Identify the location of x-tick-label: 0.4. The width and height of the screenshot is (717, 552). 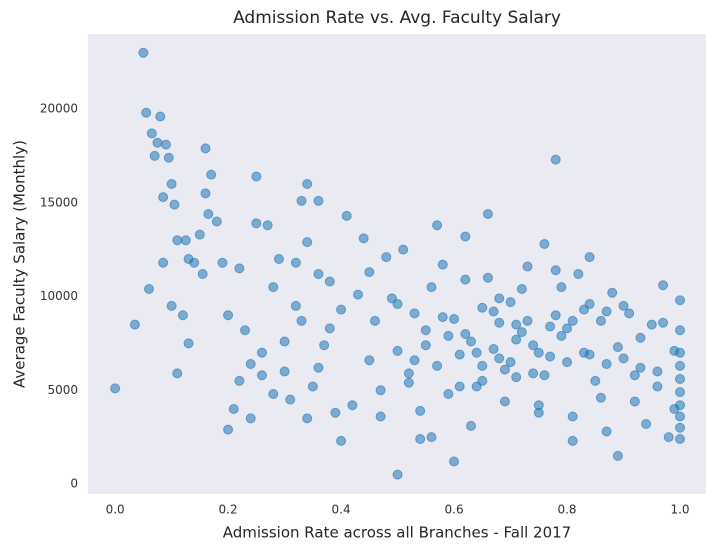
(341, 510).